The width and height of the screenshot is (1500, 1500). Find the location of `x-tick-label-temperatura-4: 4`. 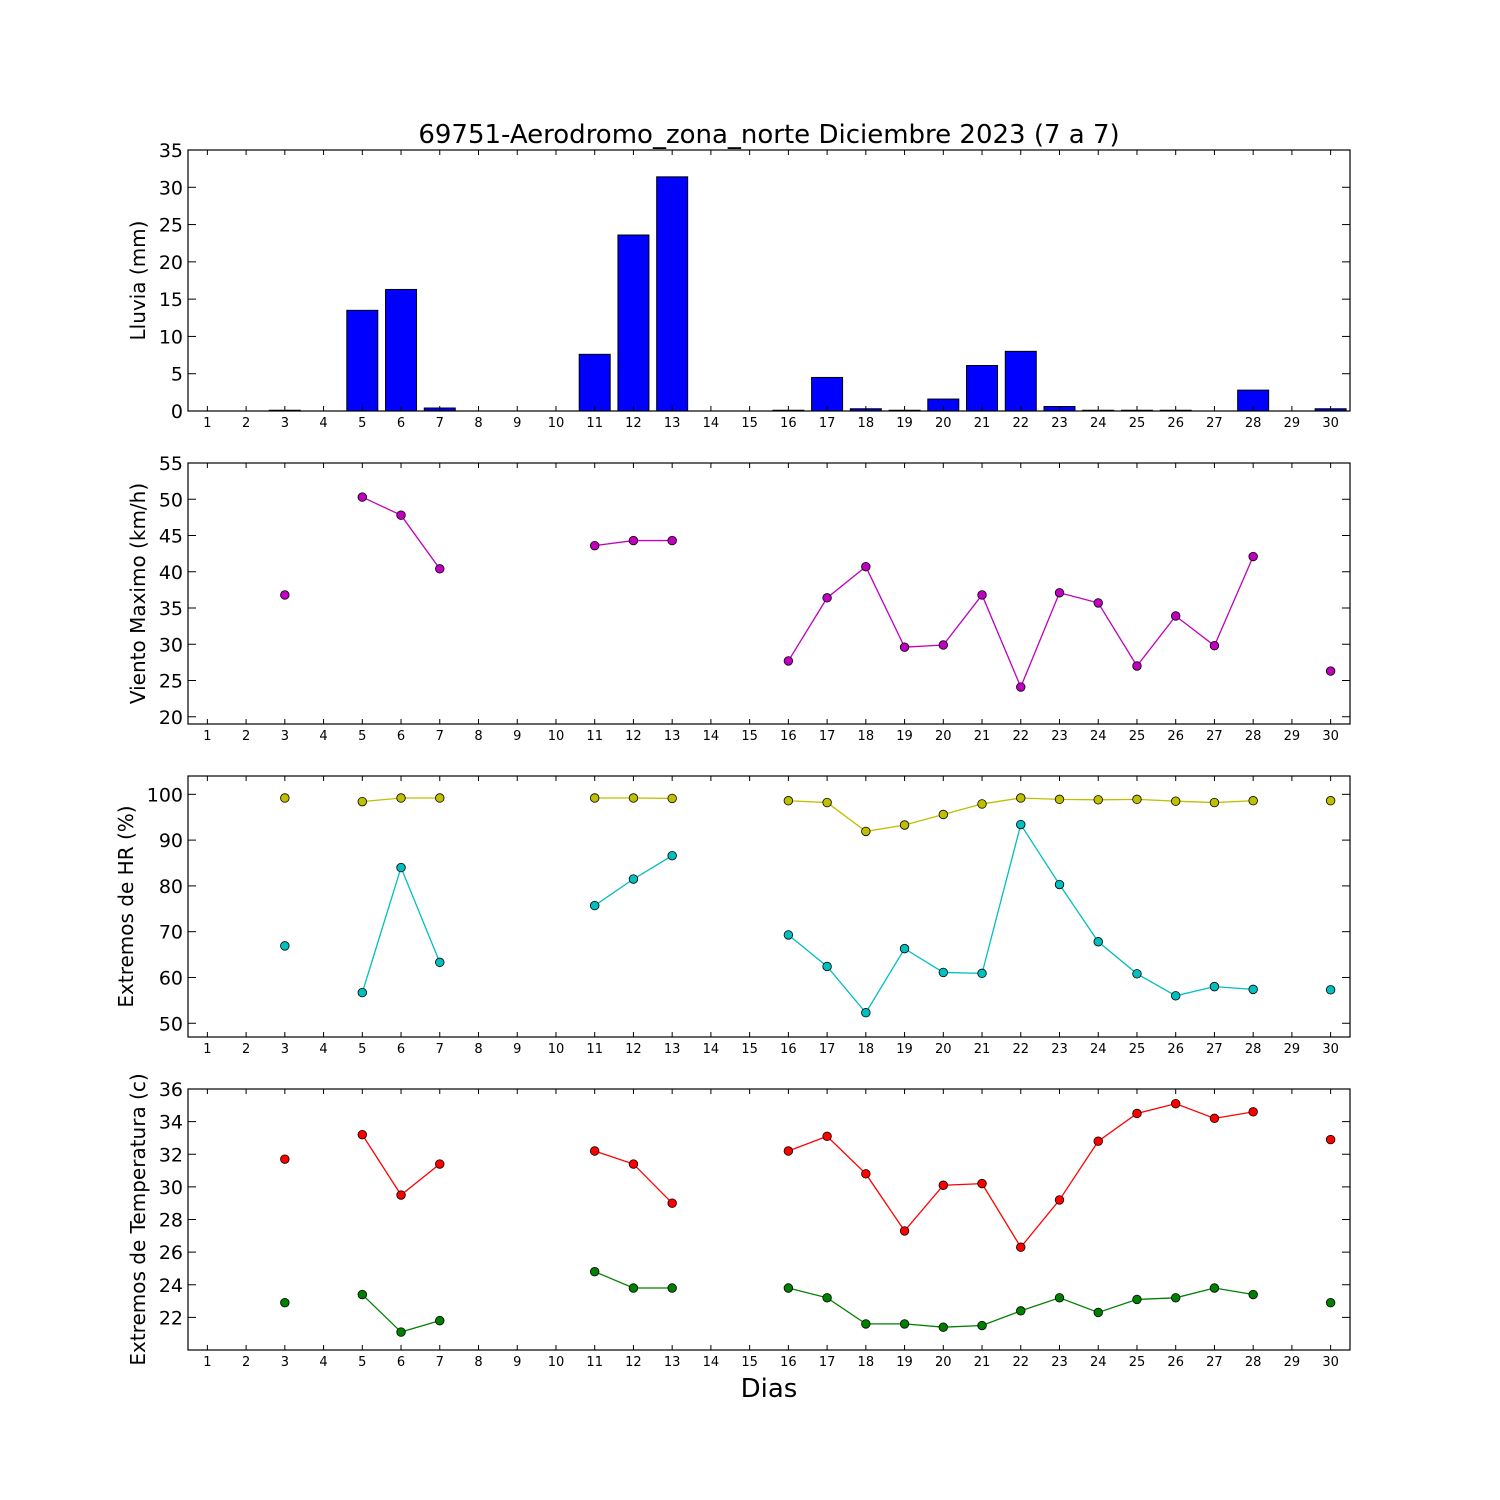

x-tick-label-temperatura-4: 4 is located at coordinates (323, 1362).